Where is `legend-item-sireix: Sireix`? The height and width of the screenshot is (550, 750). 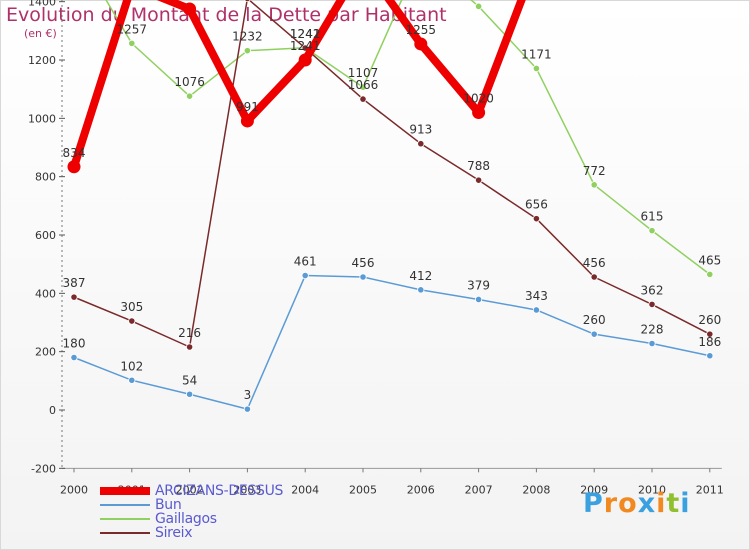 legend-item-sireix: Sireix is located at coordinates (250, 533).